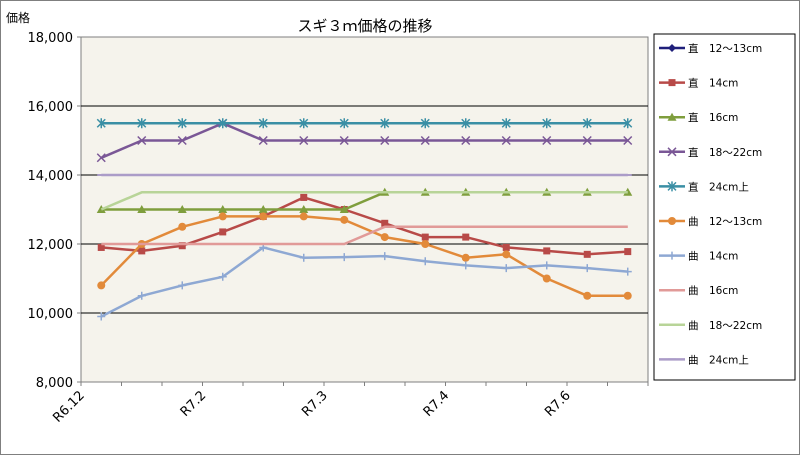 The width and height of the screenshot is (800, 459). Describe the element at coordinates (51, 245) in the screenshot. I see `y-tick-label: 12,000` at that location.